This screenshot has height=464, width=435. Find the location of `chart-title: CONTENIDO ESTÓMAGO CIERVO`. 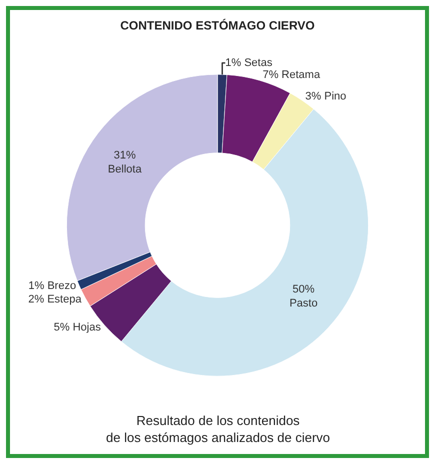

chart-title: CONTENIDO ESTÓMAGO CIERVO is located at coordinates (217, 25).